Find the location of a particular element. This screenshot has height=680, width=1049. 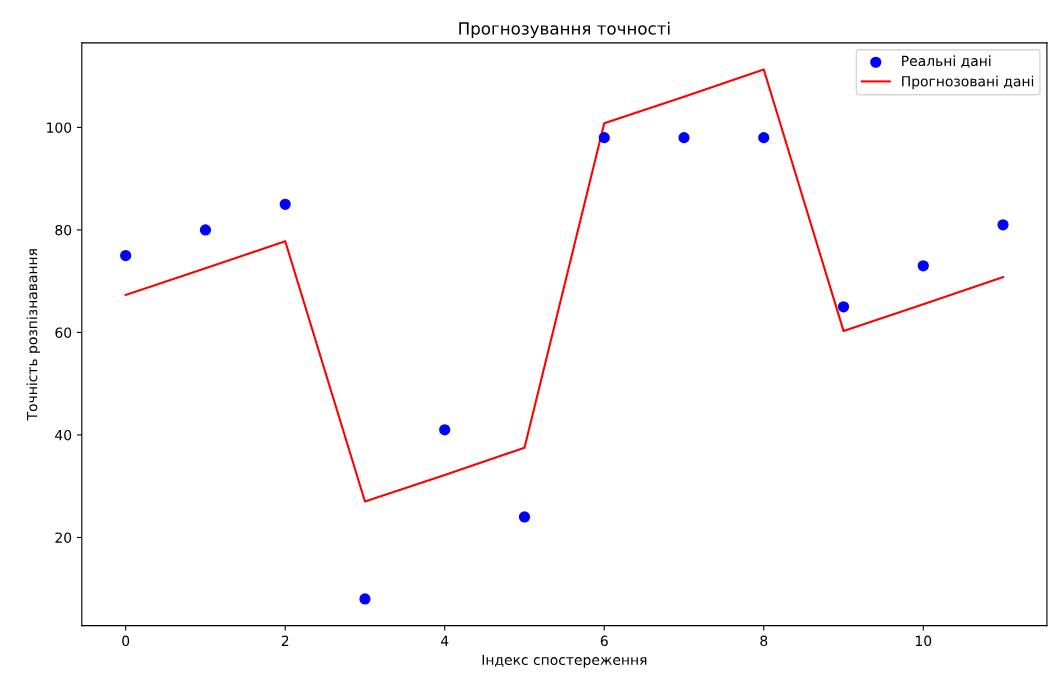

x-tick-label: 0 is located at coordinates (126, 641).